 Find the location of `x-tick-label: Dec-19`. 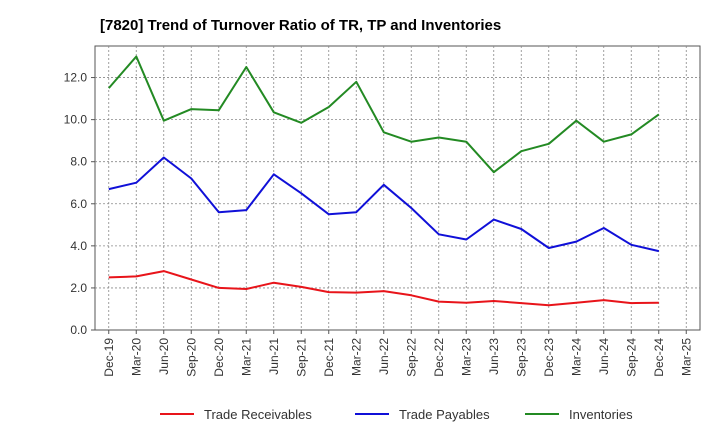

x-tick-label: Dec-19 is located at coordinates (109, 357).